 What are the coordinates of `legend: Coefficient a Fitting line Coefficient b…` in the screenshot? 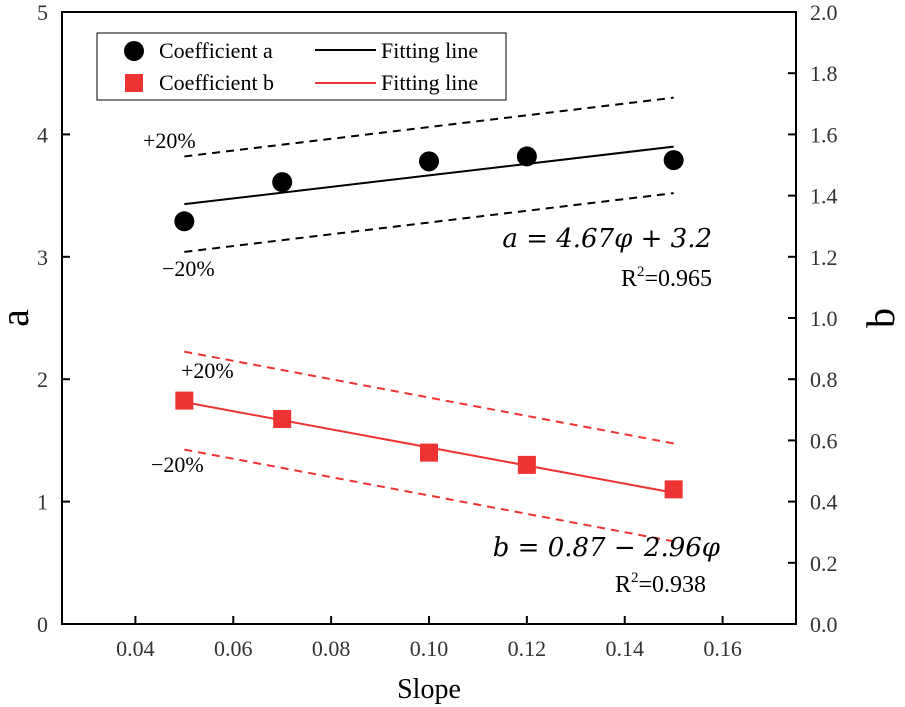 It's located at (301, 66).